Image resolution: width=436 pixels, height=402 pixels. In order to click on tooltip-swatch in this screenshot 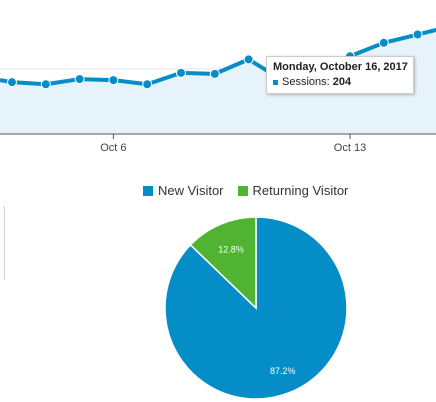, I will do `click(275, 82)`.